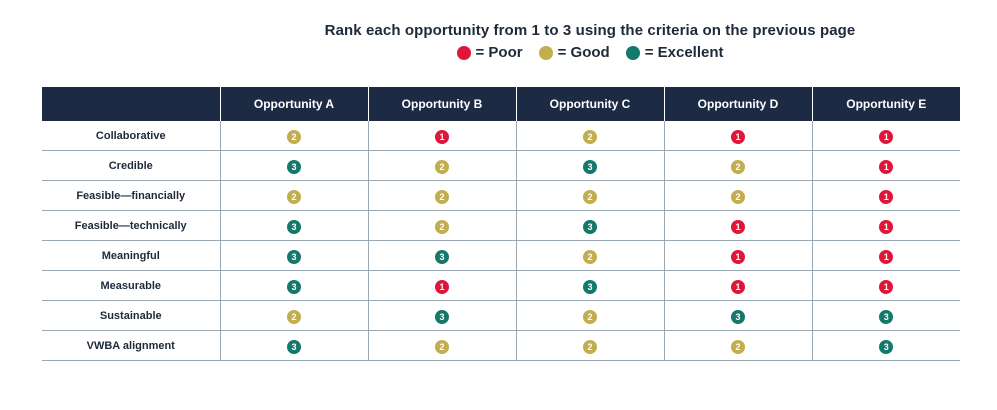 The height and width of the screenshot is (410, 997). I want to click on criterion-label: Meaningful, so click(131, 255).